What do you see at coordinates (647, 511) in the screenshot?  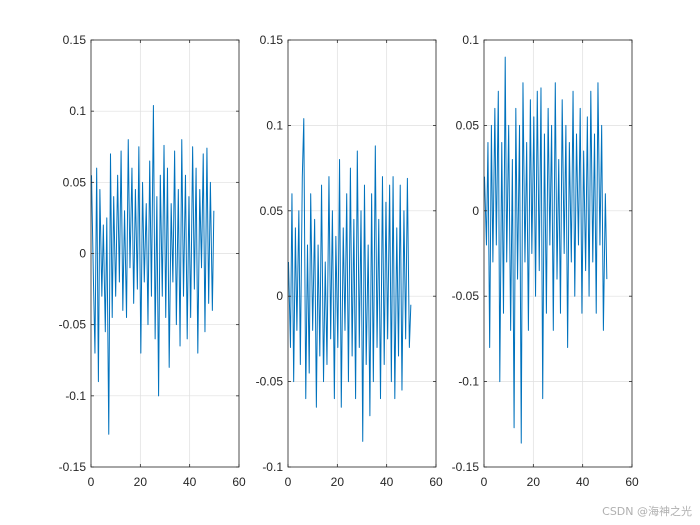 I see `watermark-text: CSDN @海神之光` at bounding box center [647, 511].